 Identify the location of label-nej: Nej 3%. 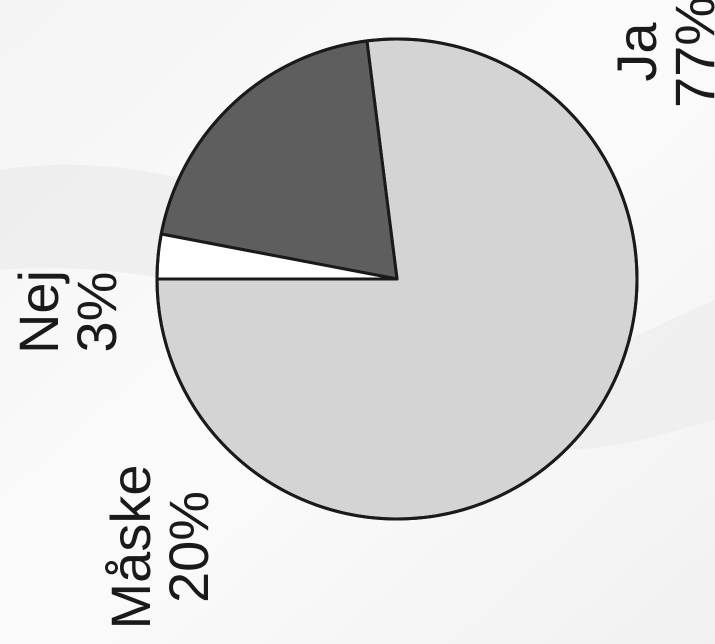
(67, 312).